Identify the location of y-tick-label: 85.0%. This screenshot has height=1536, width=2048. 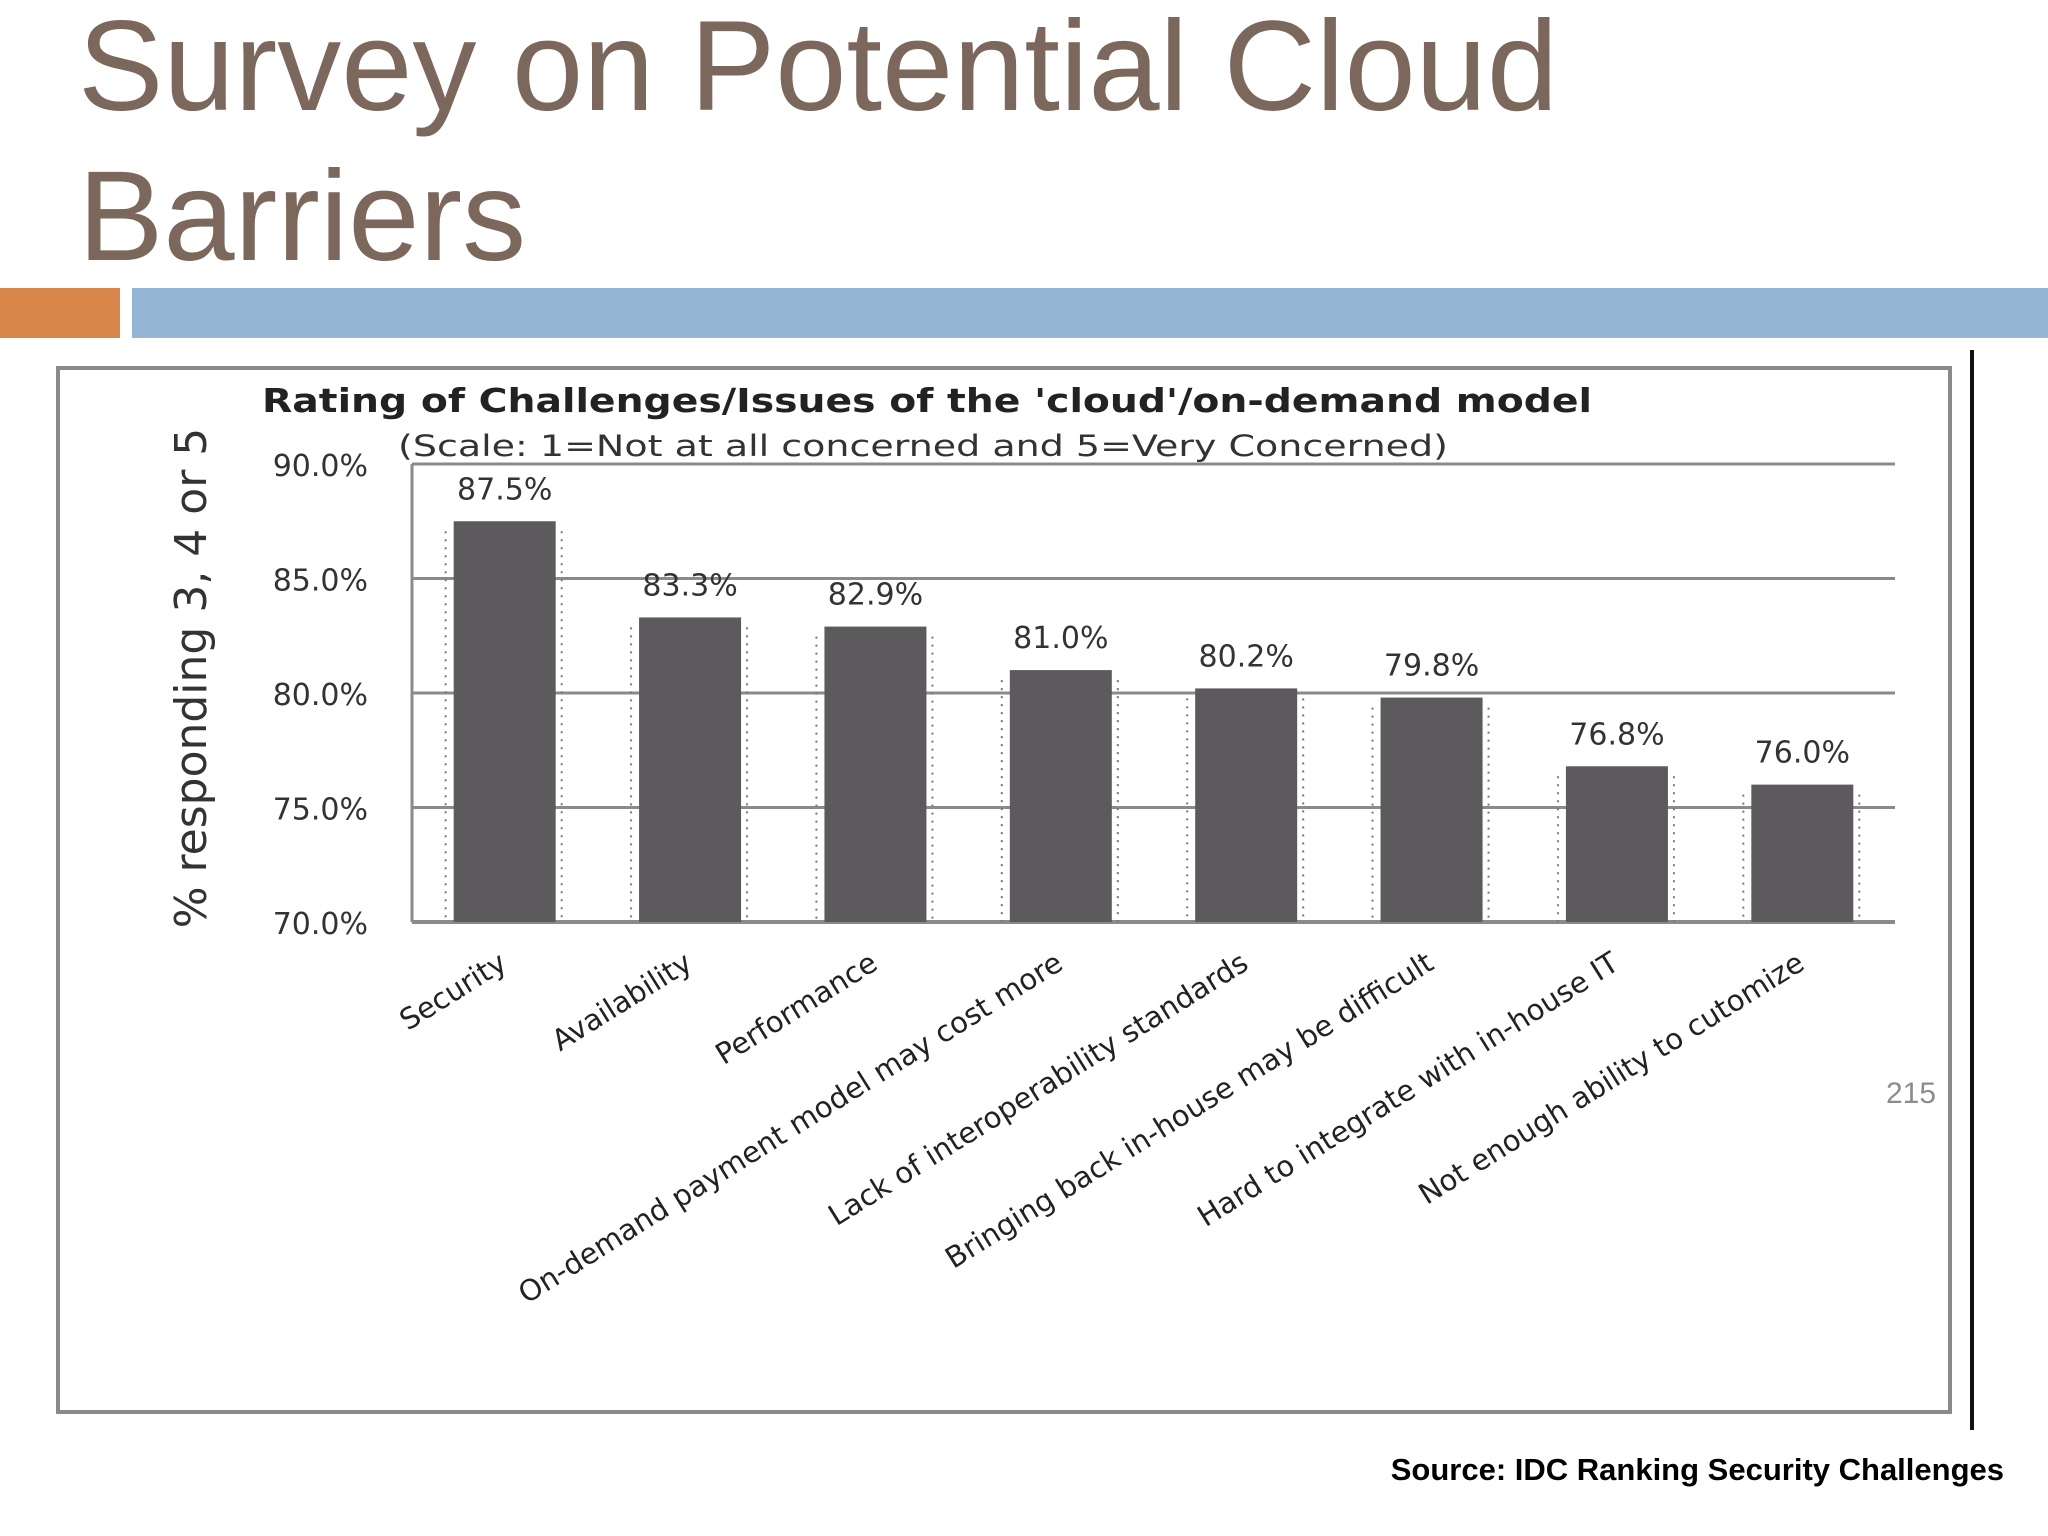
(320, 581).